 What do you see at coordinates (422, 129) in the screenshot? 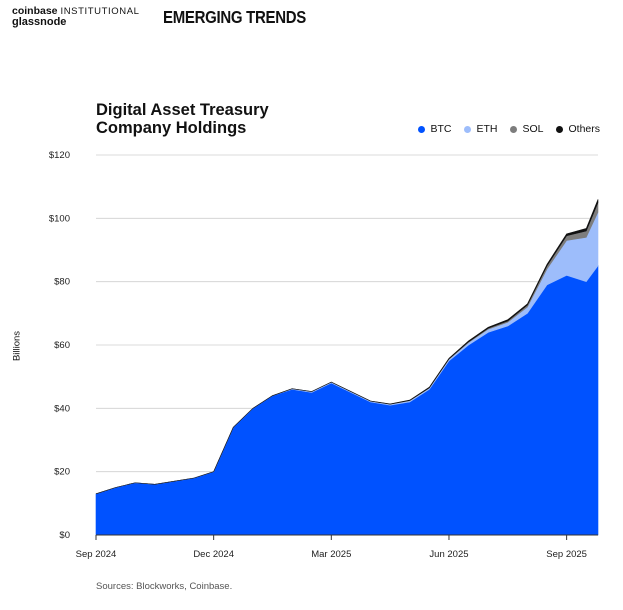
I see `legend-swatch-btc` at bounding box center [422, 129].